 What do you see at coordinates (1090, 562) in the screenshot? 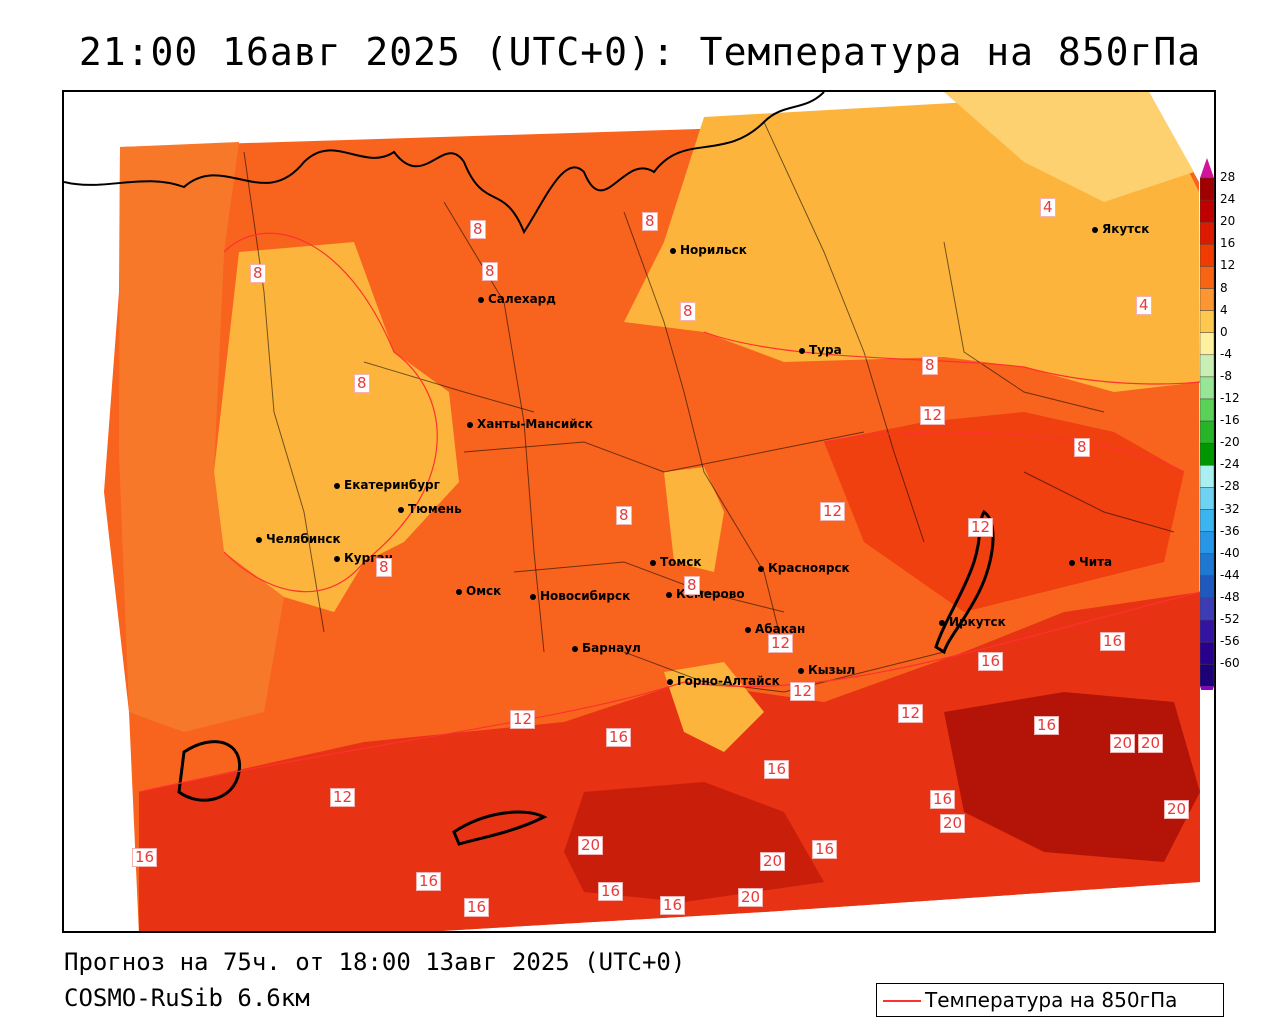
I see `city-chita: Чита` at bounding box center [1090, 562].